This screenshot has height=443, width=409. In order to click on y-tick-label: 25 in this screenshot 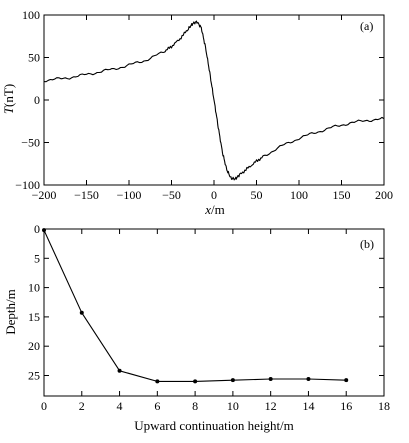, I will do `click(34, 375)`.